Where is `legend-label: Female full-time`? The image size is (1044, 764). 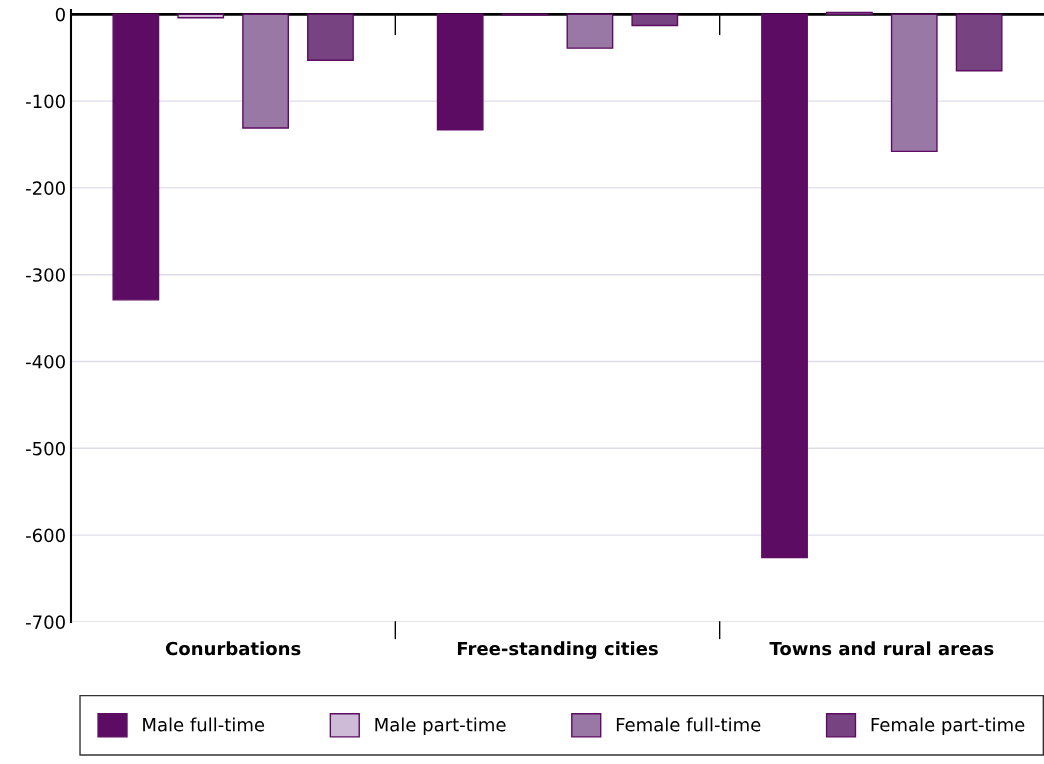 legend-label: Female full-time is located at coordinates (688, 724).